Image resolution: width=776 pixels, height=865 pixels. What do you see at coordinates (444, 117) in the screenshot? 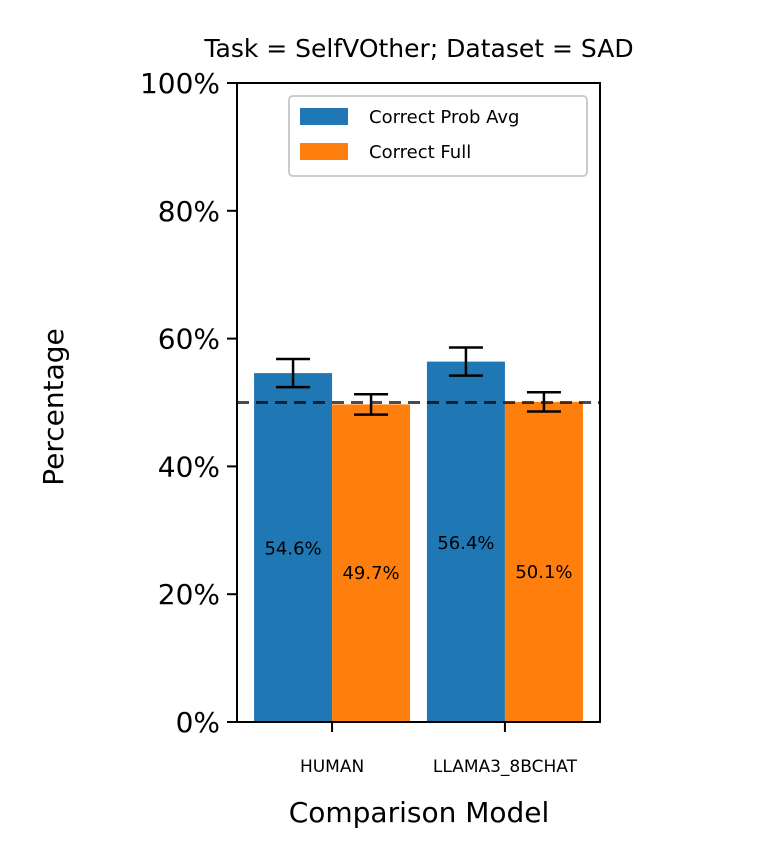
I see `legend-label-correct-prob-avg: Correct Prob Avg` at bounding box center [444, 117].